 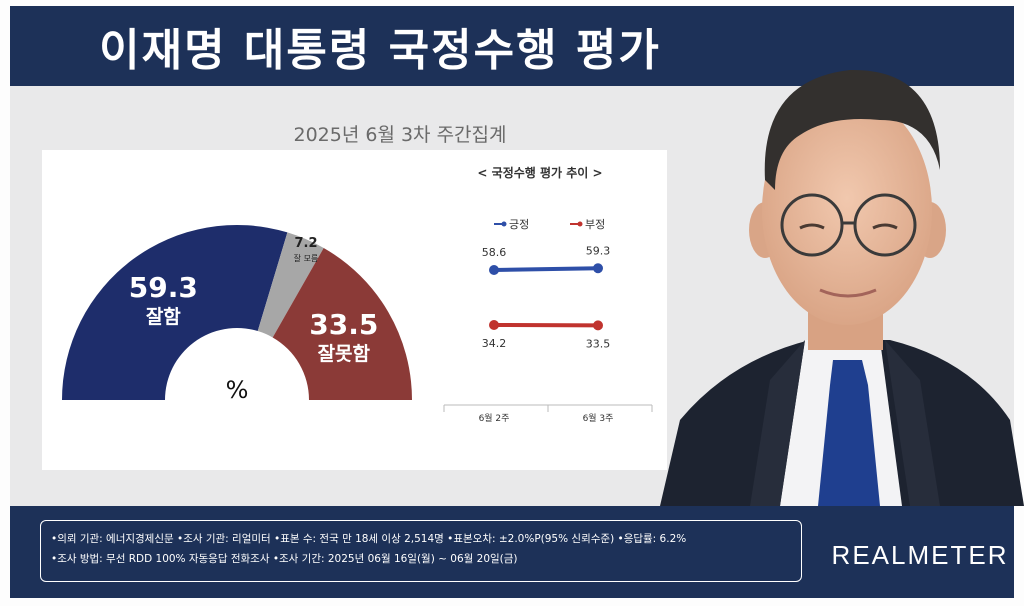 I want to click on trend-value-0-1: 59.3, so click(x=598, y=250).